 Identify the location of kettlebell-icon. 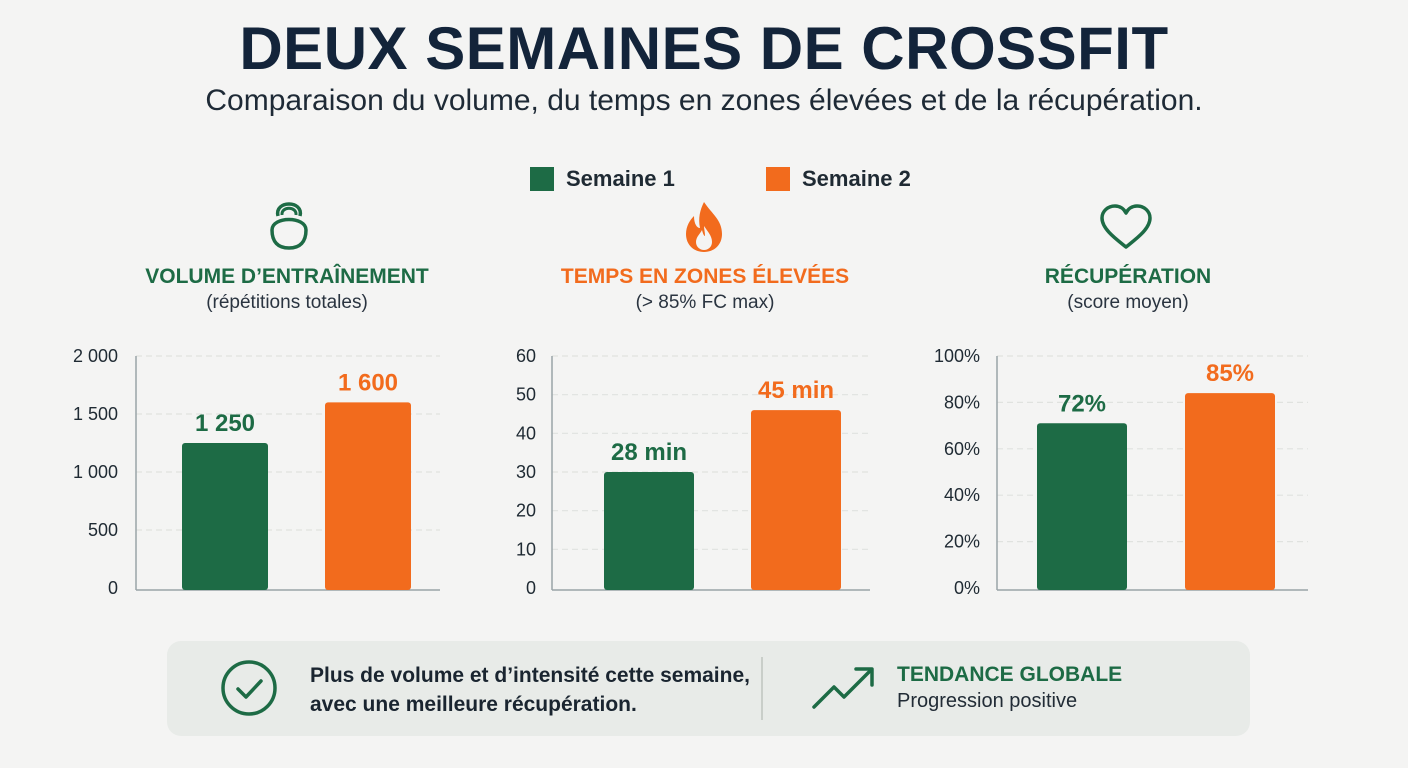
(289, 226).